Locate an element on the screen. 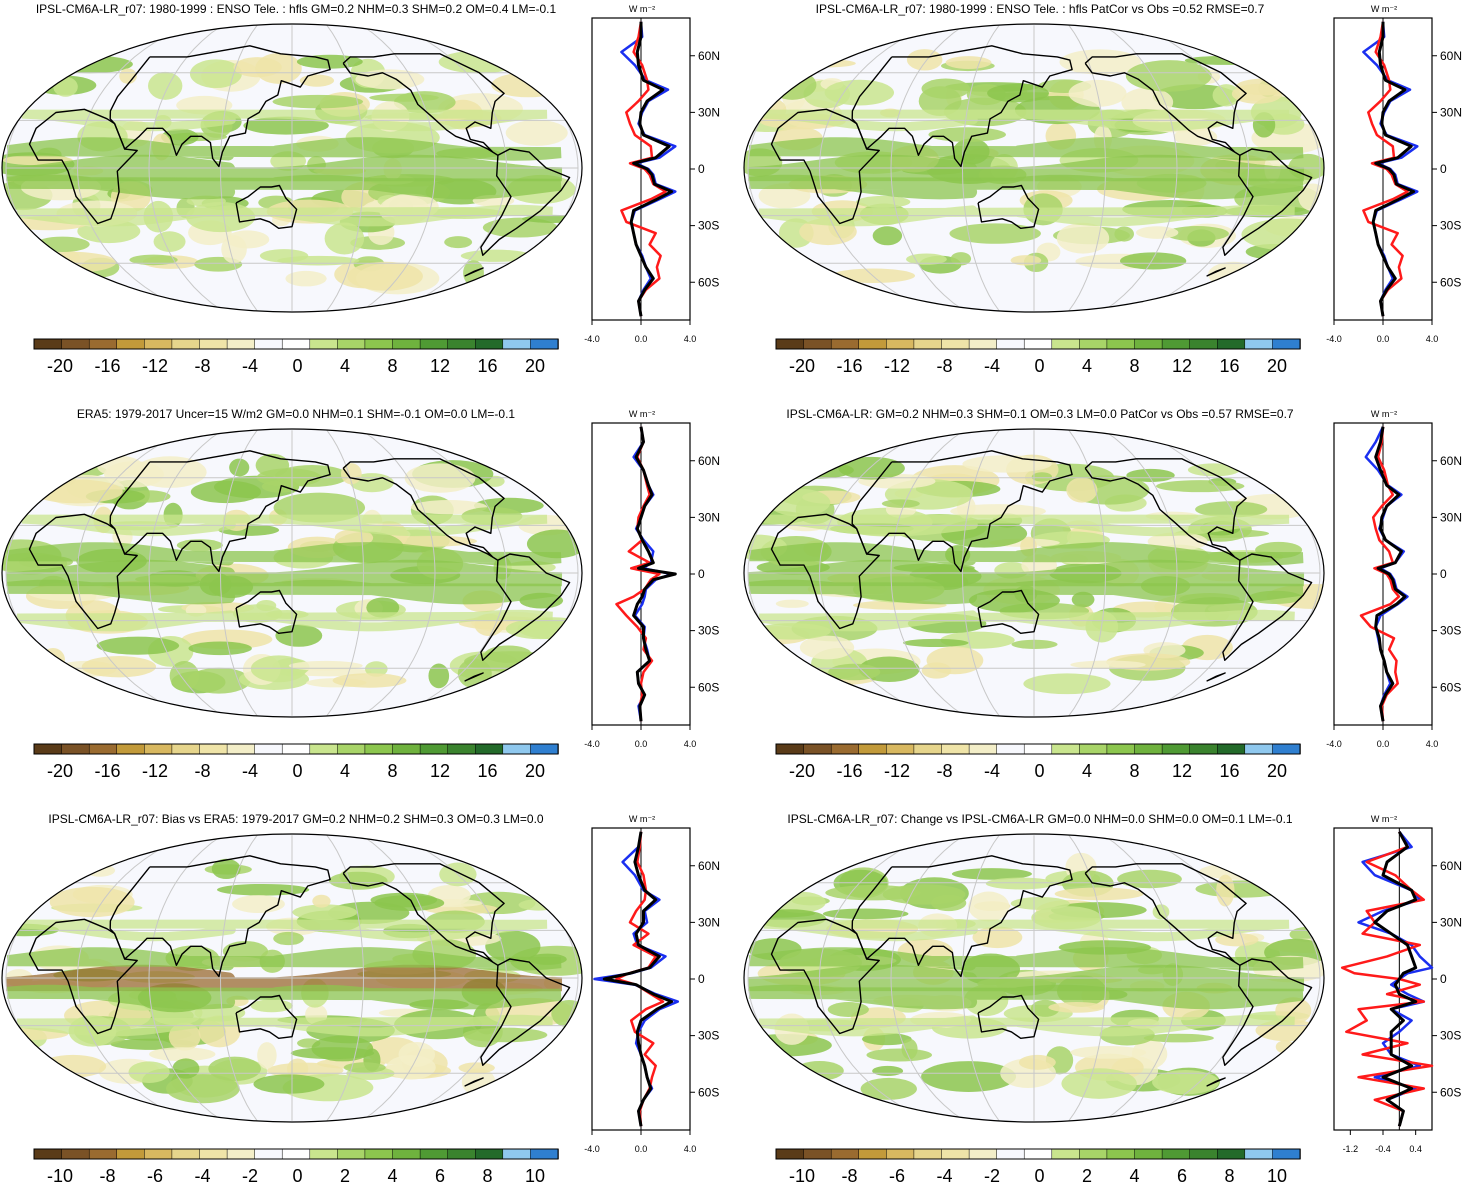 This screenshot has height=1186, width=1483. colorbar-label: 10 is located at coordinates (535, 1176).